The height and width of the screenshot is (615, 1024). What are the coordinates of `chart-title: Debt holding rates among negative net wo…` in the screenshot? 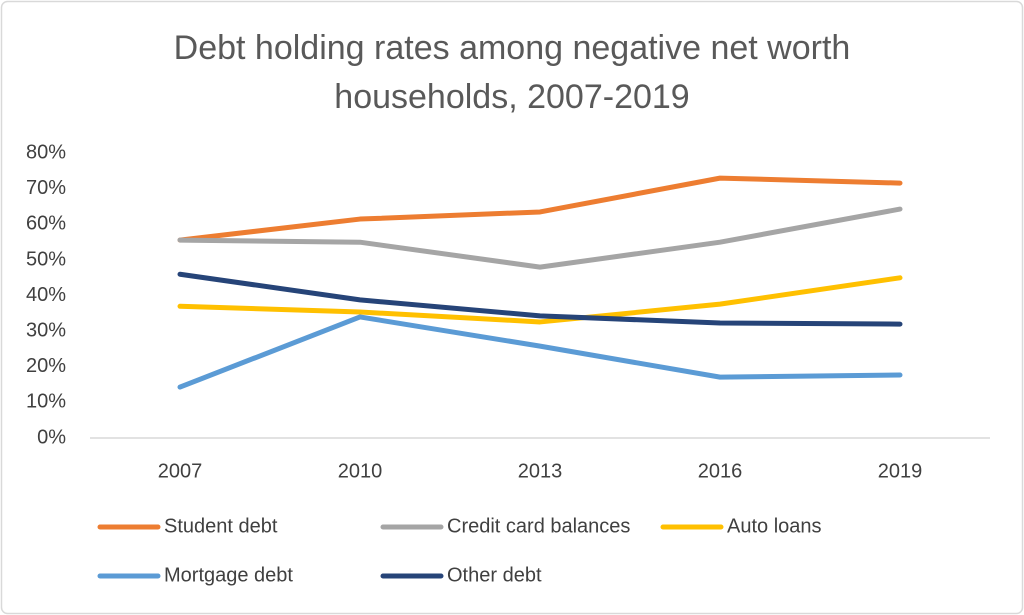 It's located at (512, 72).